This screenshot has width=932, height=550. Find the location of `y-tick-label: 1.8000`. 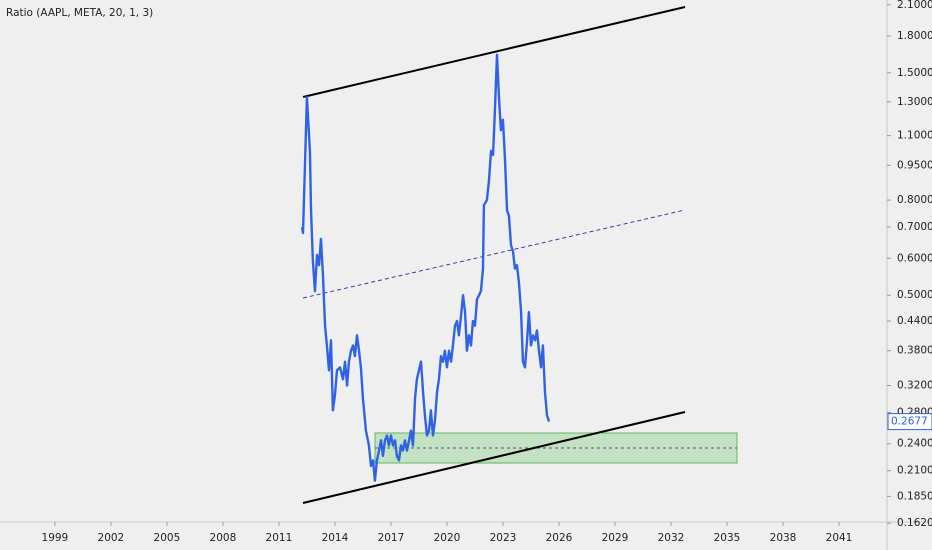

y-tick-label: 1.8000 is located at coordinates (914, 36).